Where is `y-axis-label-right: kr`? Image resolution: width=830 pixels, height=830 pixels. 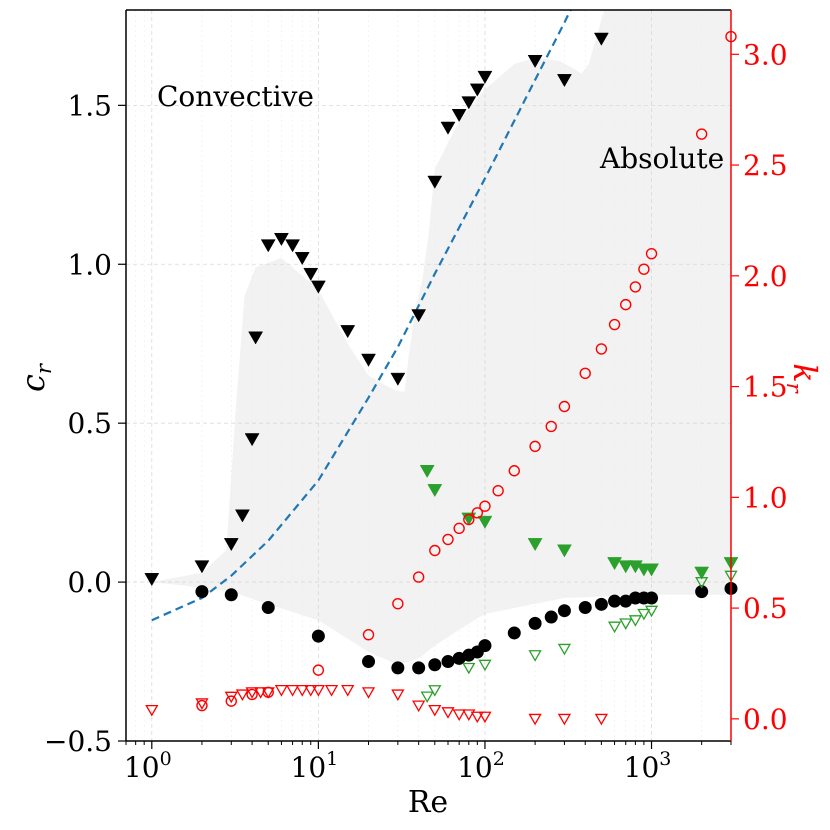 y-axis-label-right: kr is located at coordinates (803, 378).